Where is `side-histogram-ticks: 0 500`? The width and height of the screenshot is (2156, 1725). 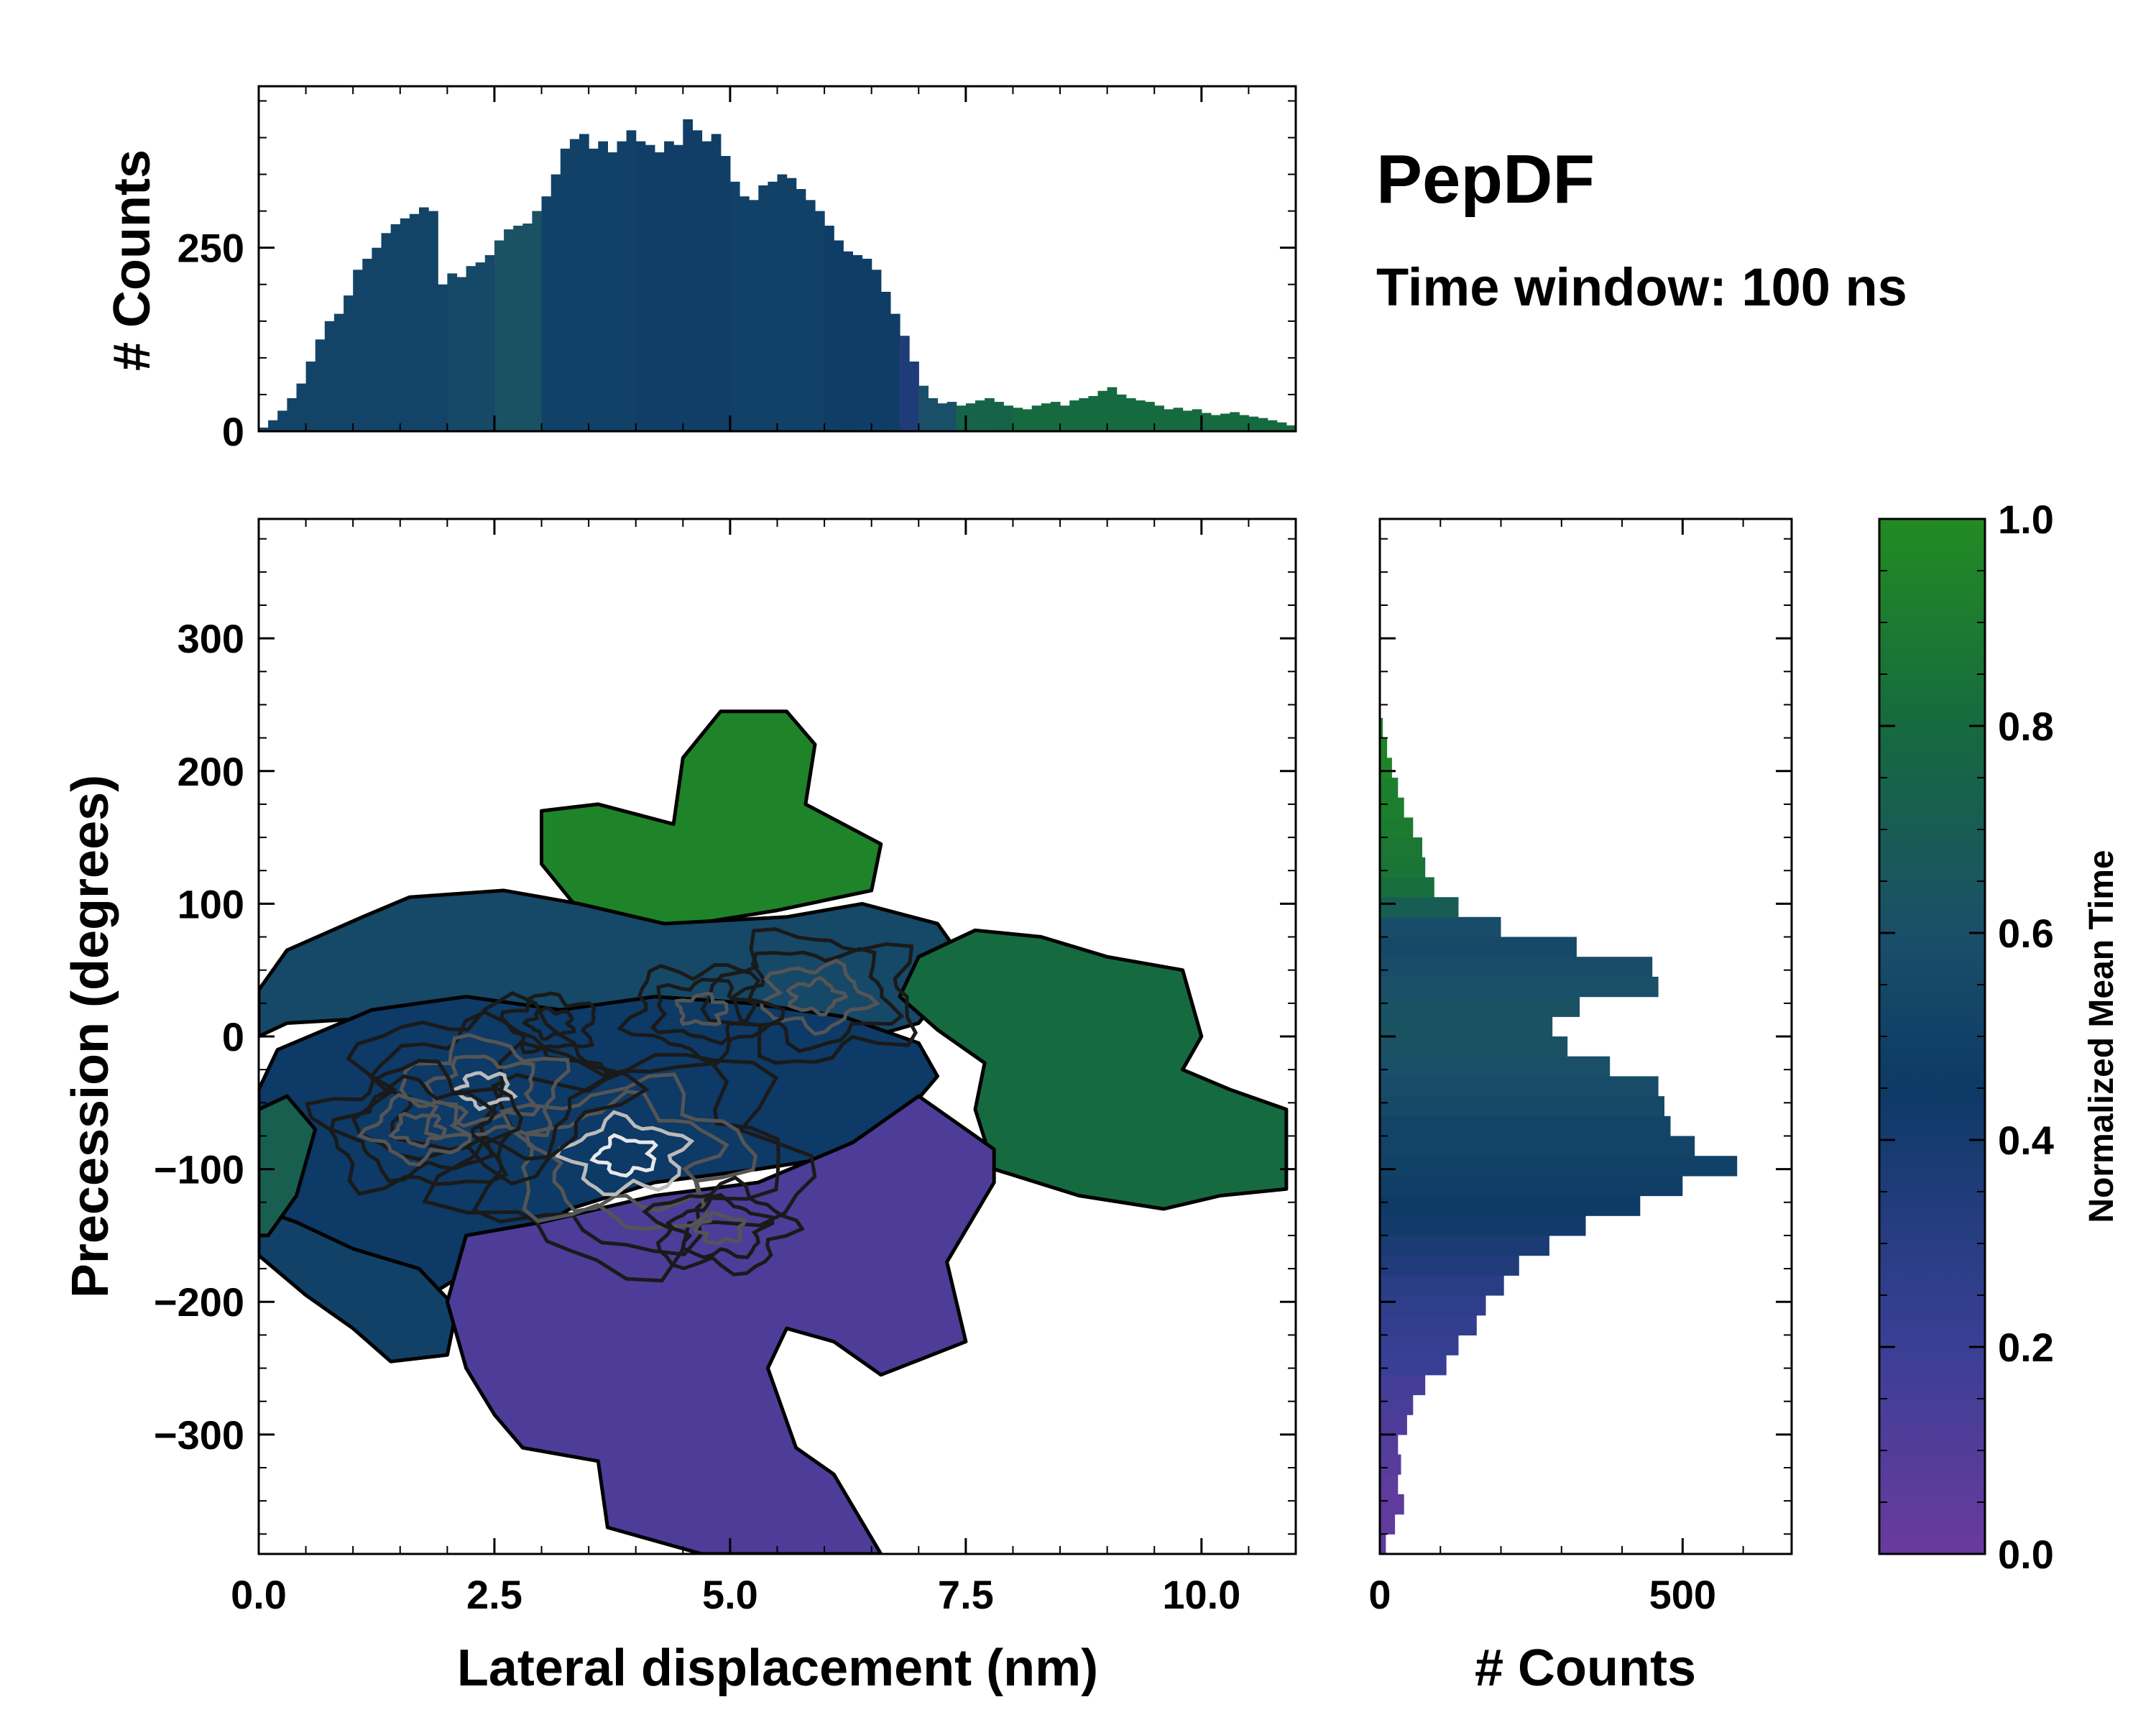
side-histogram-ticks: 0 500 is located at coordinates (1580, 1068).